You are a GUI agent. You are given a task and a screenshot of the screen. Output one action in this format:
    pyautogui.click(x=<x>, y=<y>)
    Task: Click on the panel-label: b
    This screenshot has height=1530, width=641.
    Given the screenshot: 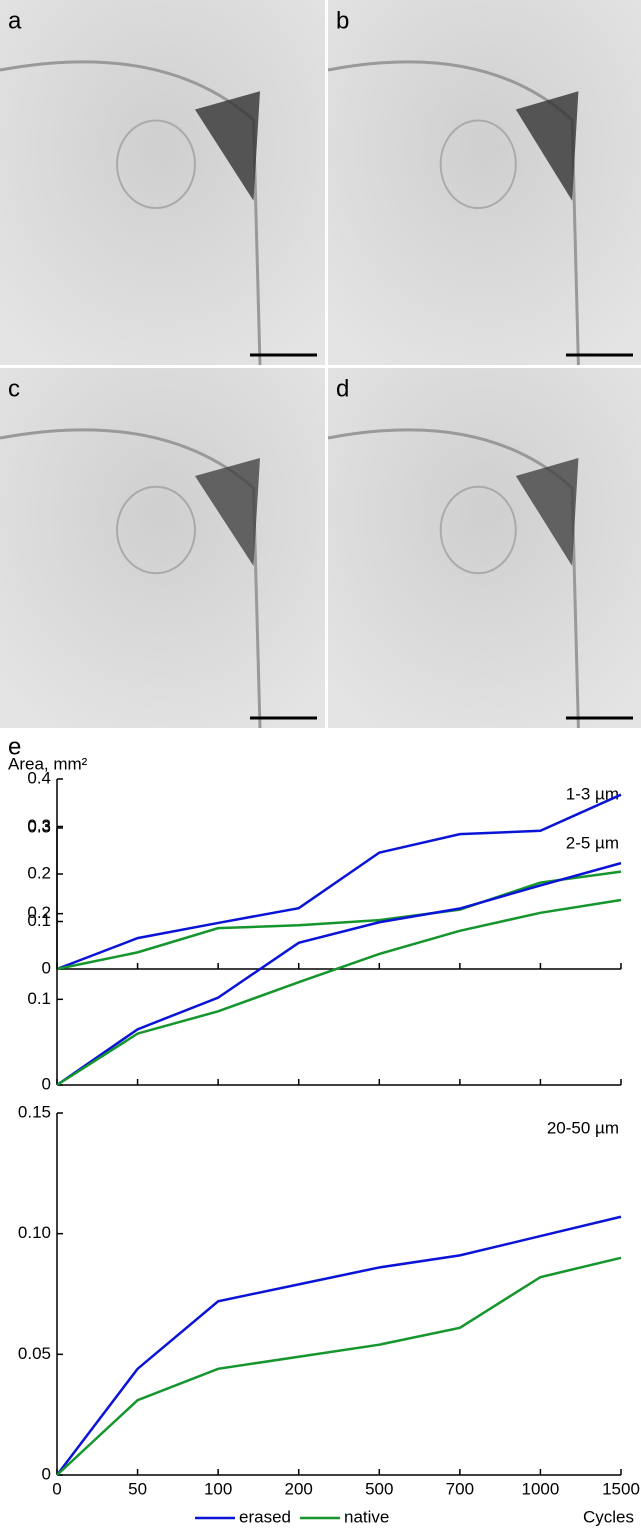 What is the action you would take?
    pyautogui.click(x=342, y=20)
    